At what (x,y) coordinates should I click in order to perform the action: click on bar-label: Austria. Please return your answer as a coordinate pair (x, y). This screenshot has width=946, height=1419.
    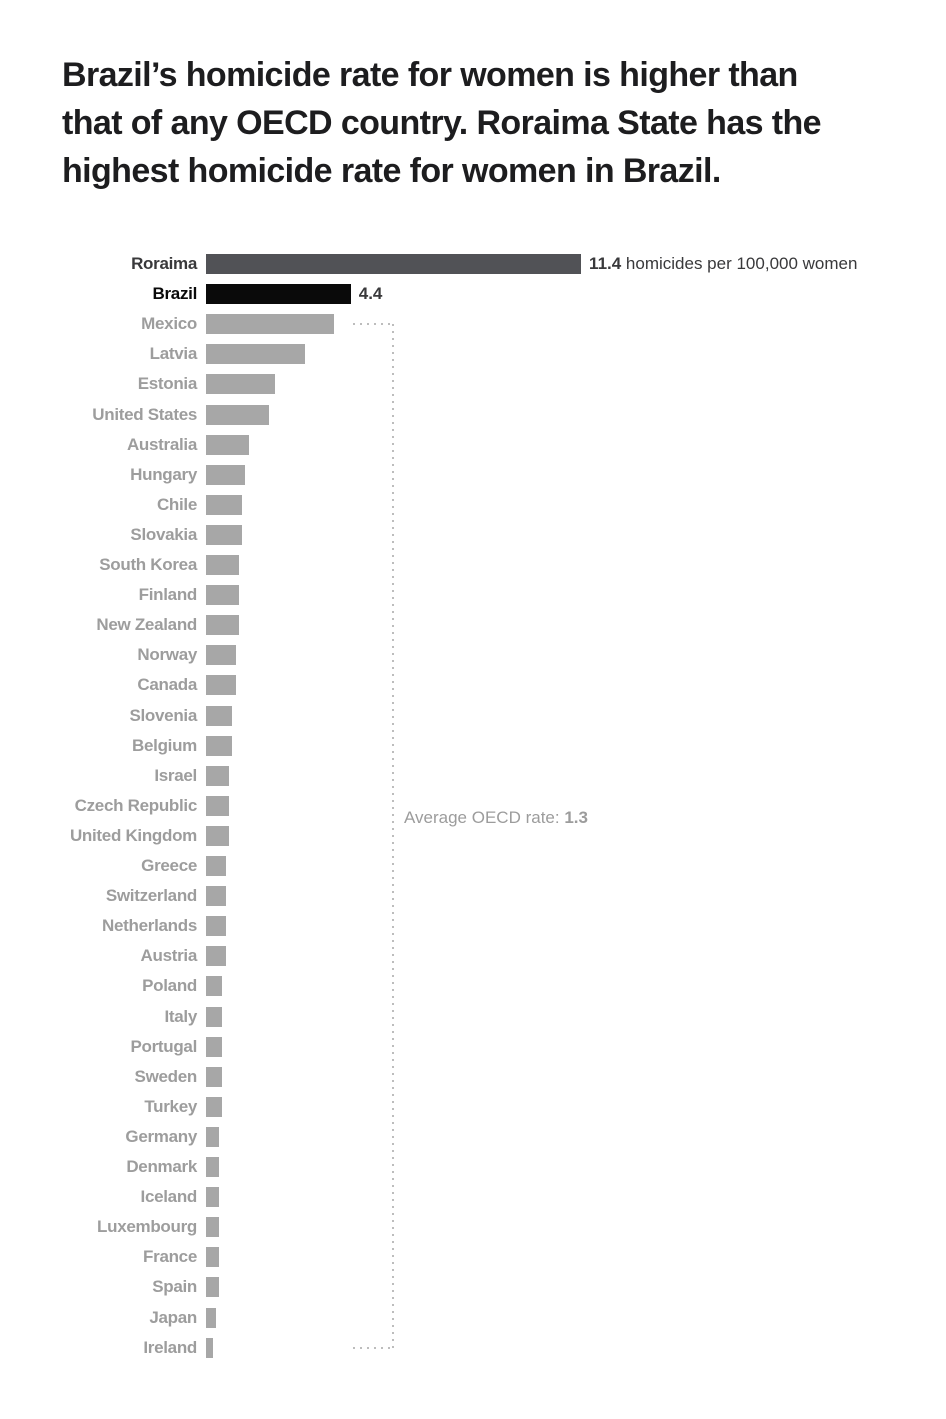
    Looking at the image, I should click on (169, 956).